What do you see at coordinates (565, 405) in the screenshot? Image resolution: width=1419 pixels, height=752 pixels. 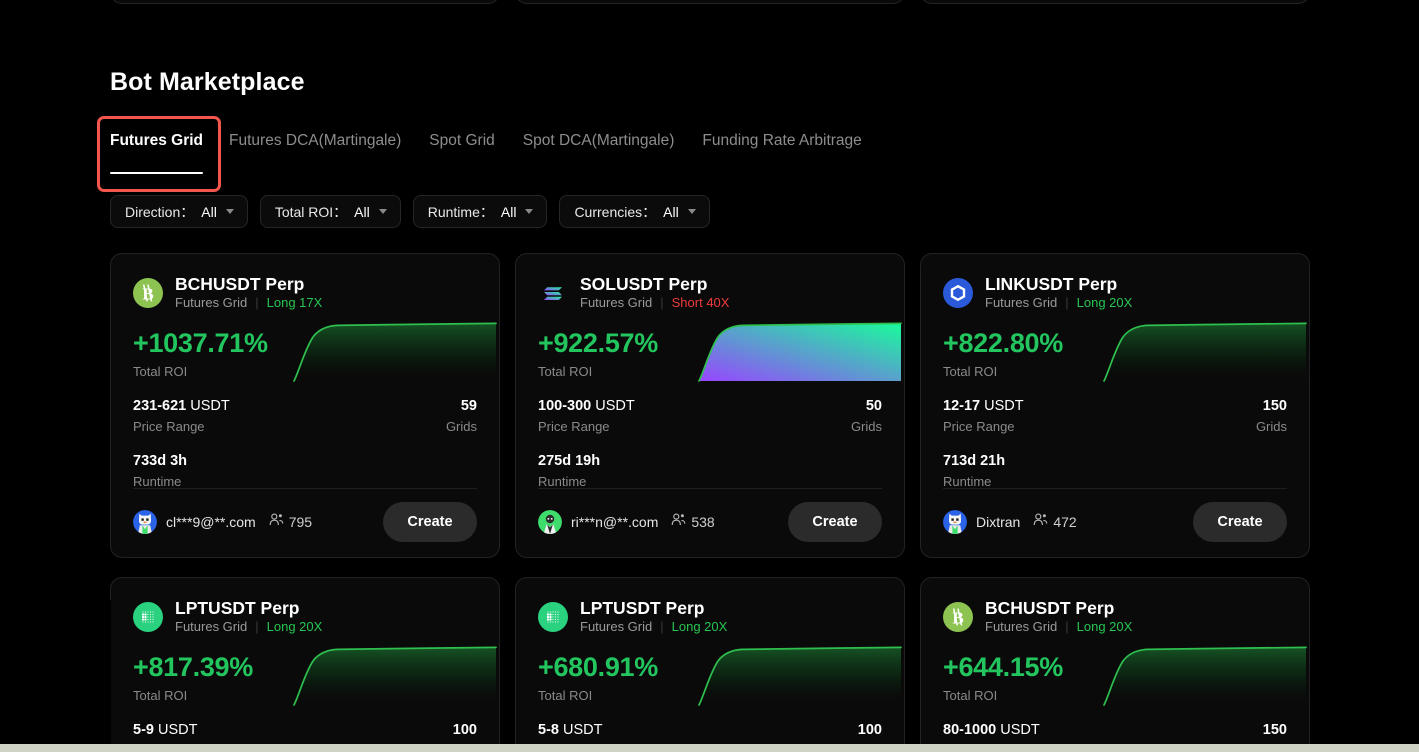 I see `price-range-number: 100-300` at bounding box center [565, 405].